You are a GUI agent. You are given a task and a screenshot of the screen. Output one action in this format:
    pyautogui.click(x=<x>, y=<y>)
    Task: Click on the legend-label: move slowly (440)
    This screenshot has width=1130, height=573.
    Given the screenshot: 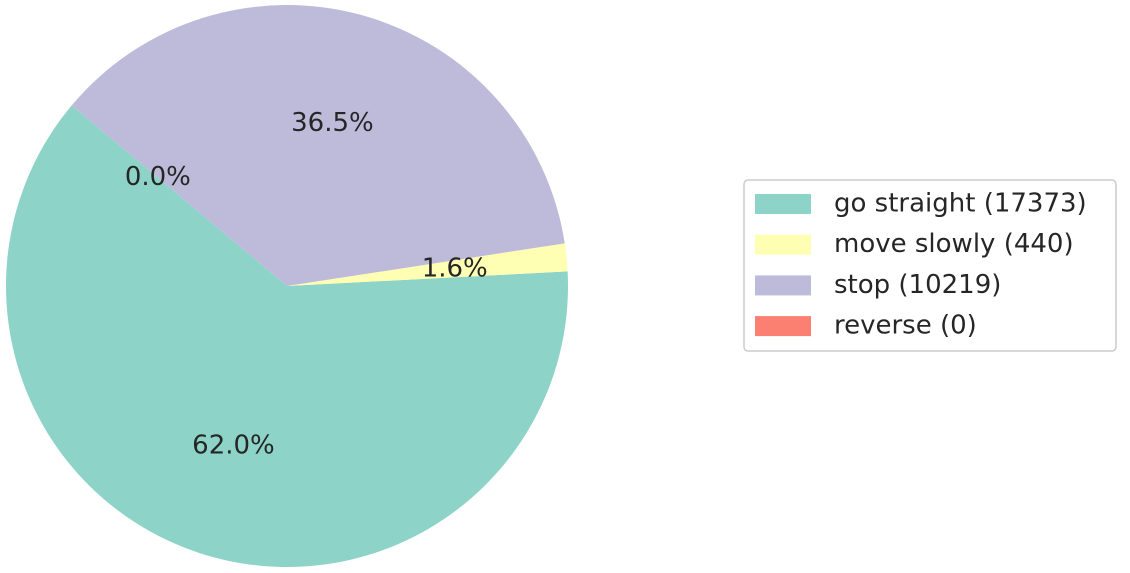 What is the action you would take?
    pyautogui.click(x=954, y=244)
    